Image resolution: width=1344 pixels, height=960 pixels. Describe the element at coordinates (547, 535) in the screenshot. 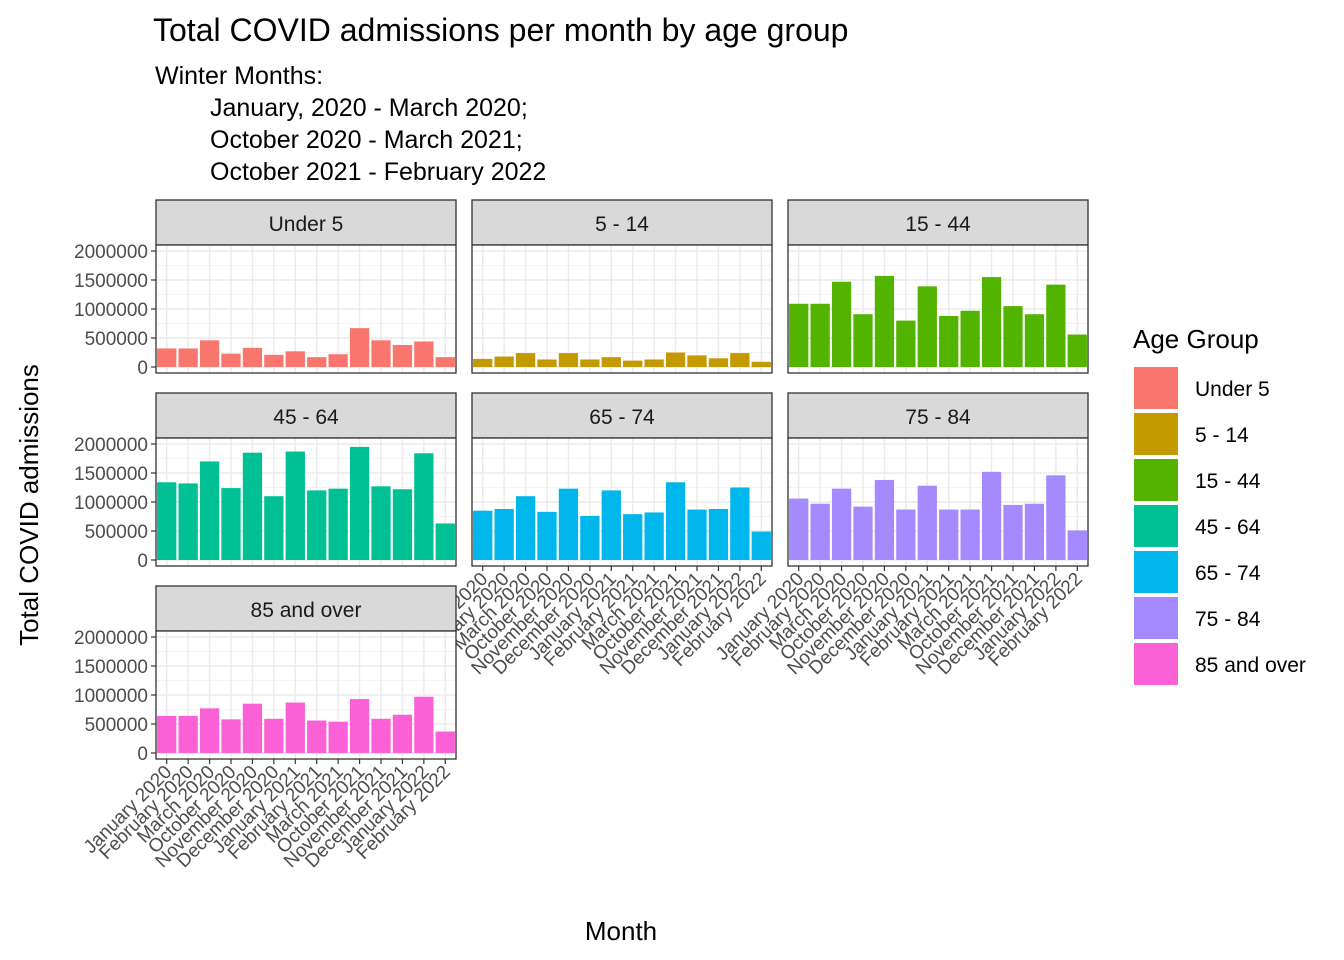

I see `bar-65-74-october-2020` at that location.